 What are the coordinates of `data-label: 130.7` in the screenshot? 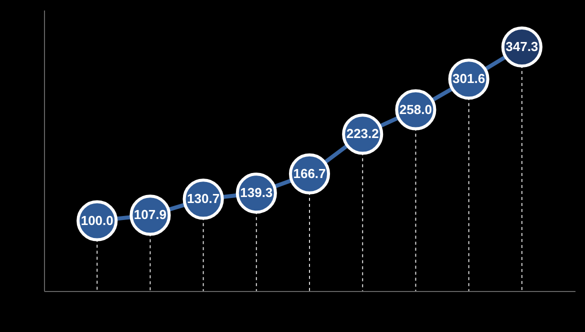 It's located at (203, 198).